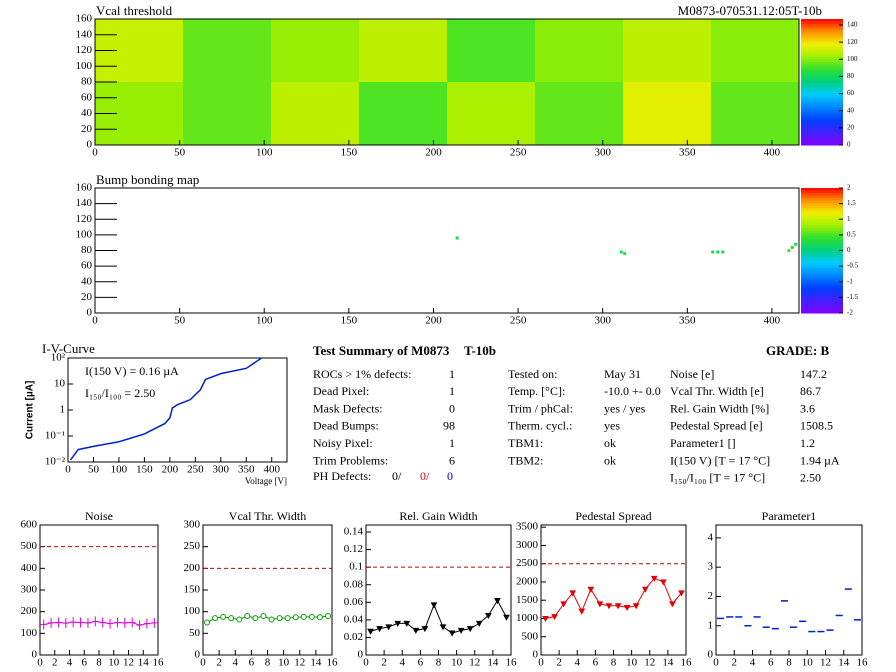 The height and width of the screenshot is (672, 896). What do you see at coordinates (354, 532) in the screenshot?
I see `y-tick-label: 0.14` at bounding box center [354, 532].